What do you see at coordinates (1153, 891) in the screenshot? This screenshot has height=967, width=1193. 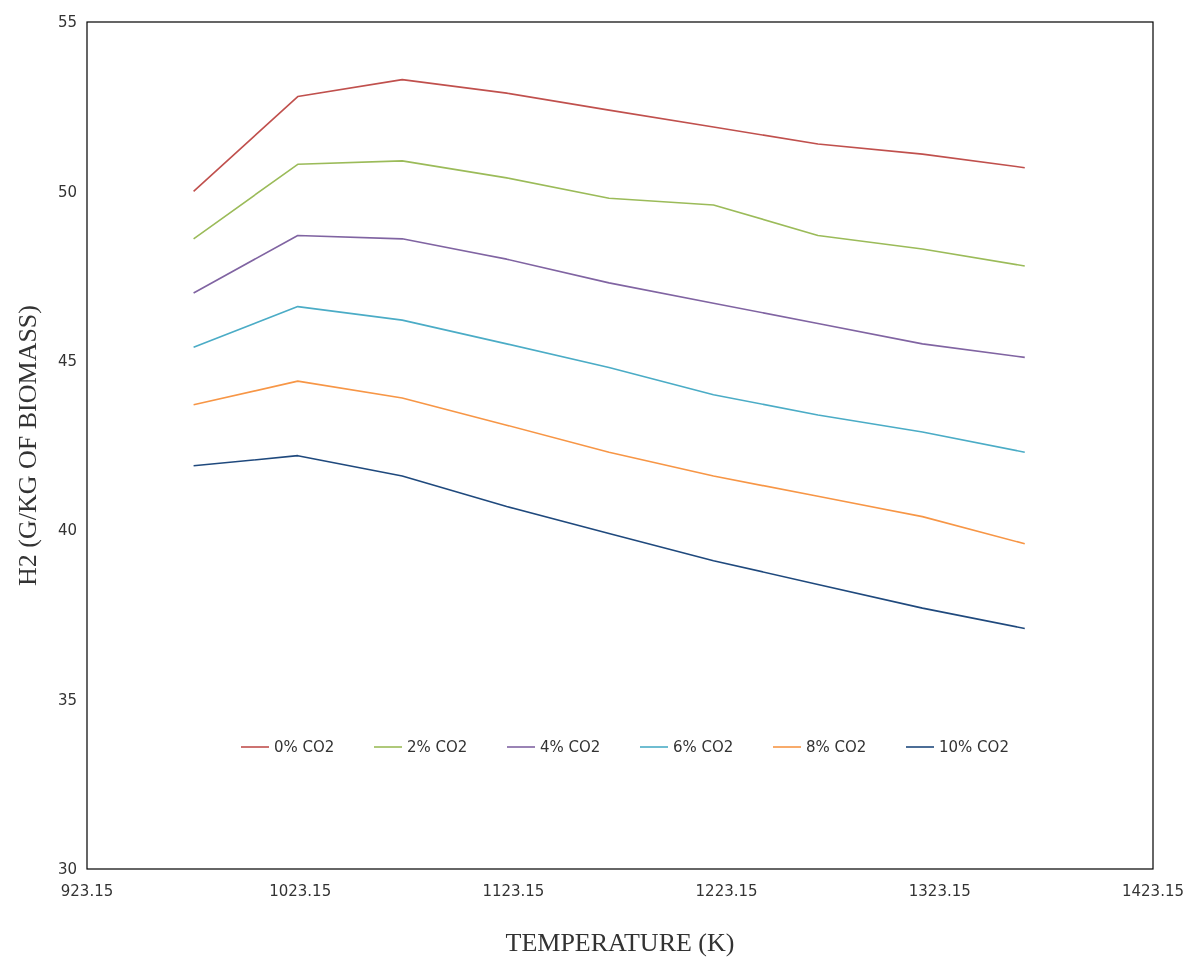 I see `x-tick-label: 1423.15` at bounding box center [1153, 891].